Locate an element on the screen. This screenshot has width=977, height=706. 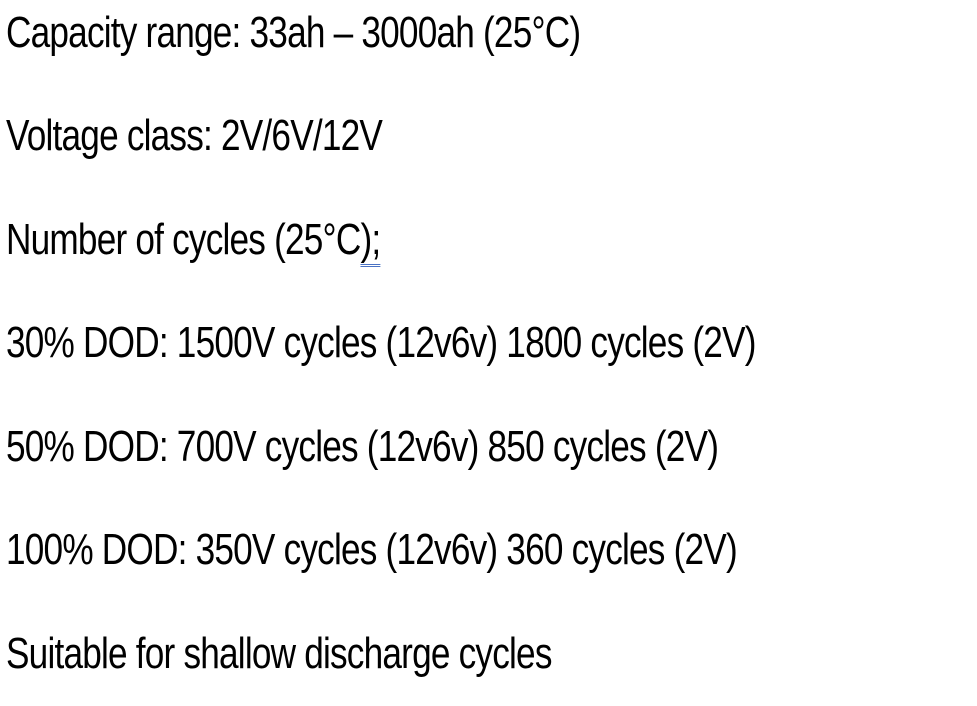
capacity-range-line: Capacity range: 33ah – 3000ah (25°C) is located at coordinates (293, 32).